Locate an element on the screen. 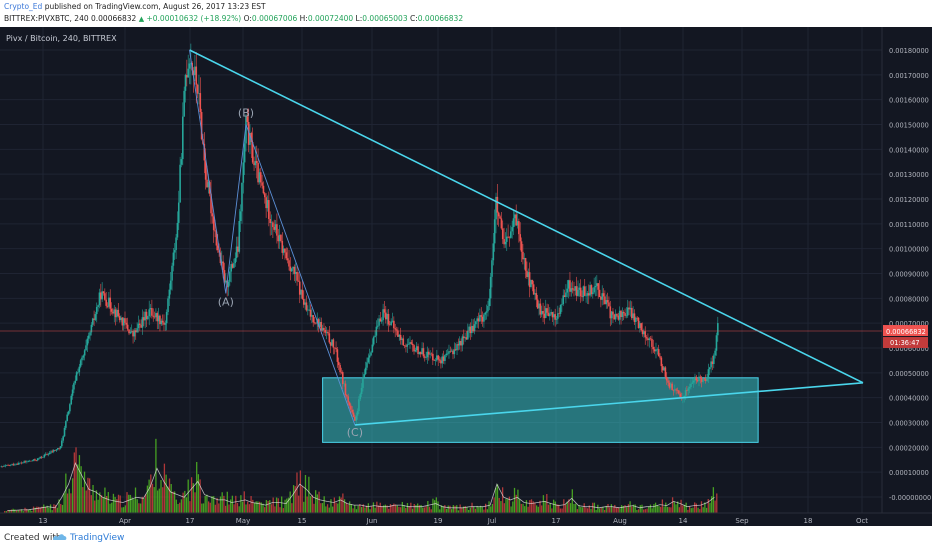 Image resolution: width=932 pixels, height=550 pixels. time-axis: 13 Apr 17 May 15 Jun 19 Jul 17 Aug 14 Sep 18 Oct is located at coordinates (466, 518).